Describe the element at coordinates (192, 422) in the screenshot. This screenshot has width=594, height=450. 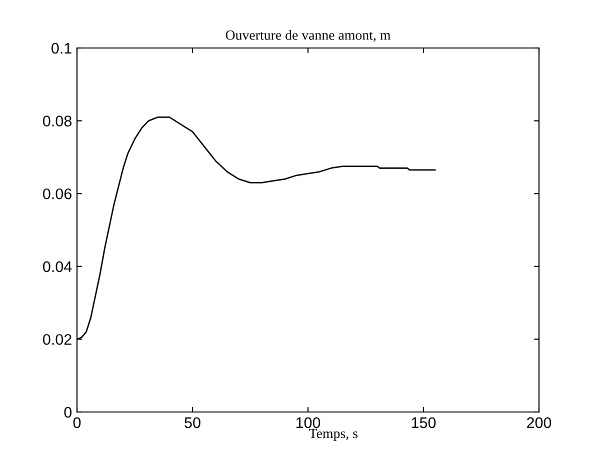
I see `x-tick-label: 50` at that location.